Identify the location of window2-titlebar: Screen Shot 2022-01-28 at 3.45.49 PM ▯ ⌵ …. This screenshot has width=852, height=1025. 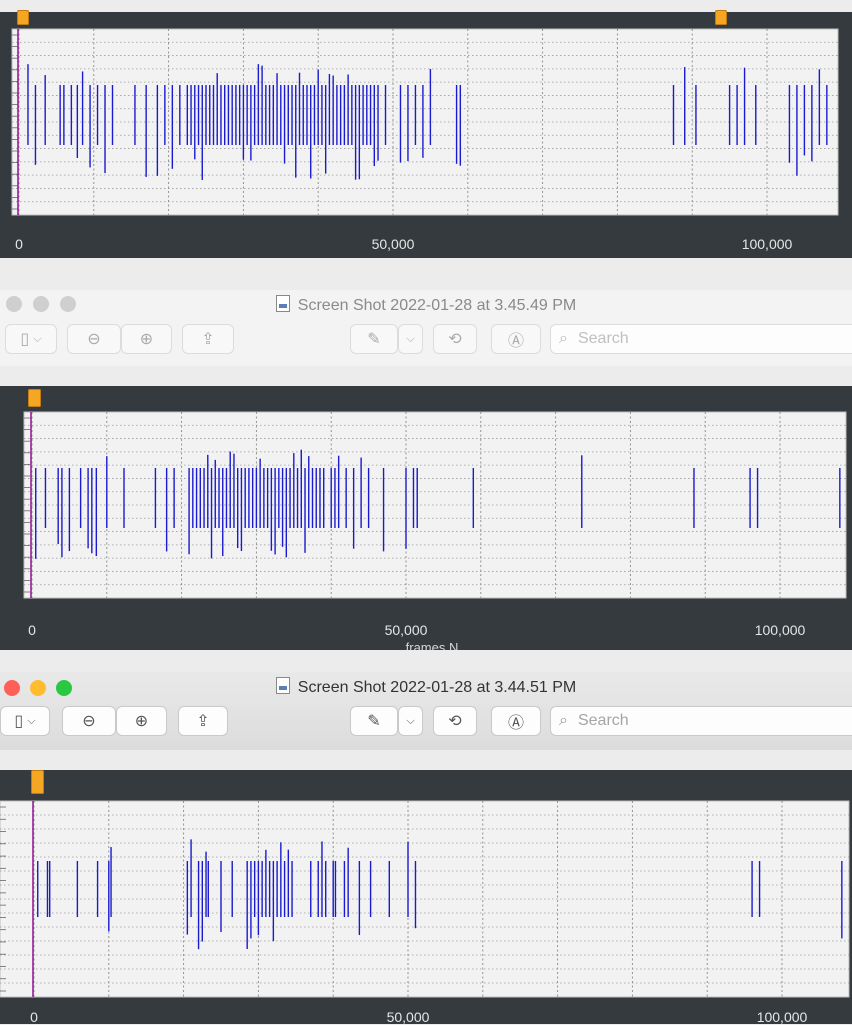
(426, 335).